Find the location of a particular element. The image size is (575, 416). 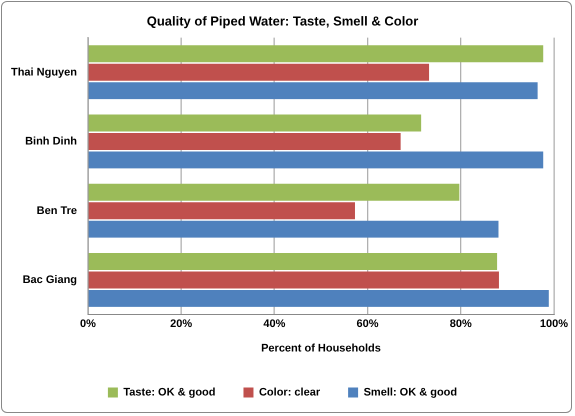

y-tick-label: Ben Tre is located at coordinates (57, 210).